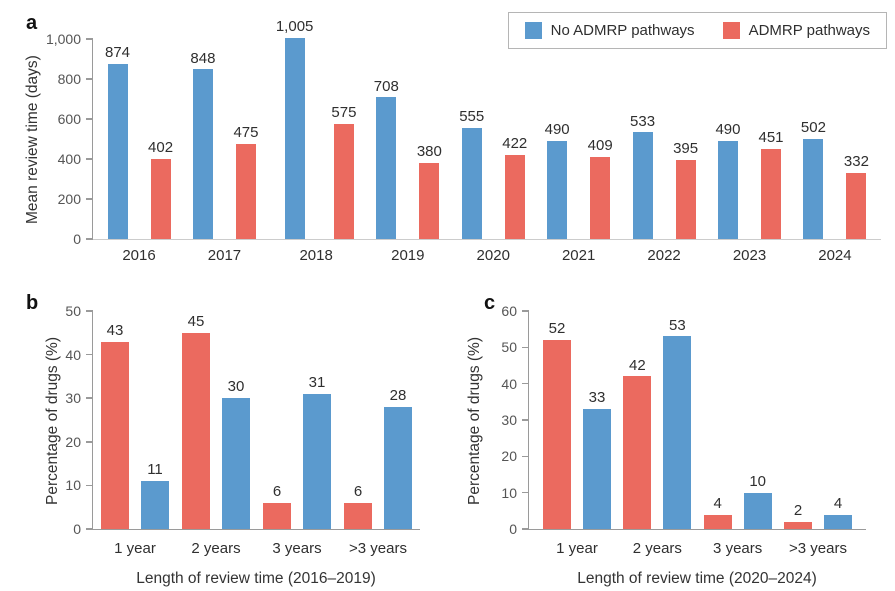  I want to click on c-group-3 years: 4 10 3 years, so click(737, 515).